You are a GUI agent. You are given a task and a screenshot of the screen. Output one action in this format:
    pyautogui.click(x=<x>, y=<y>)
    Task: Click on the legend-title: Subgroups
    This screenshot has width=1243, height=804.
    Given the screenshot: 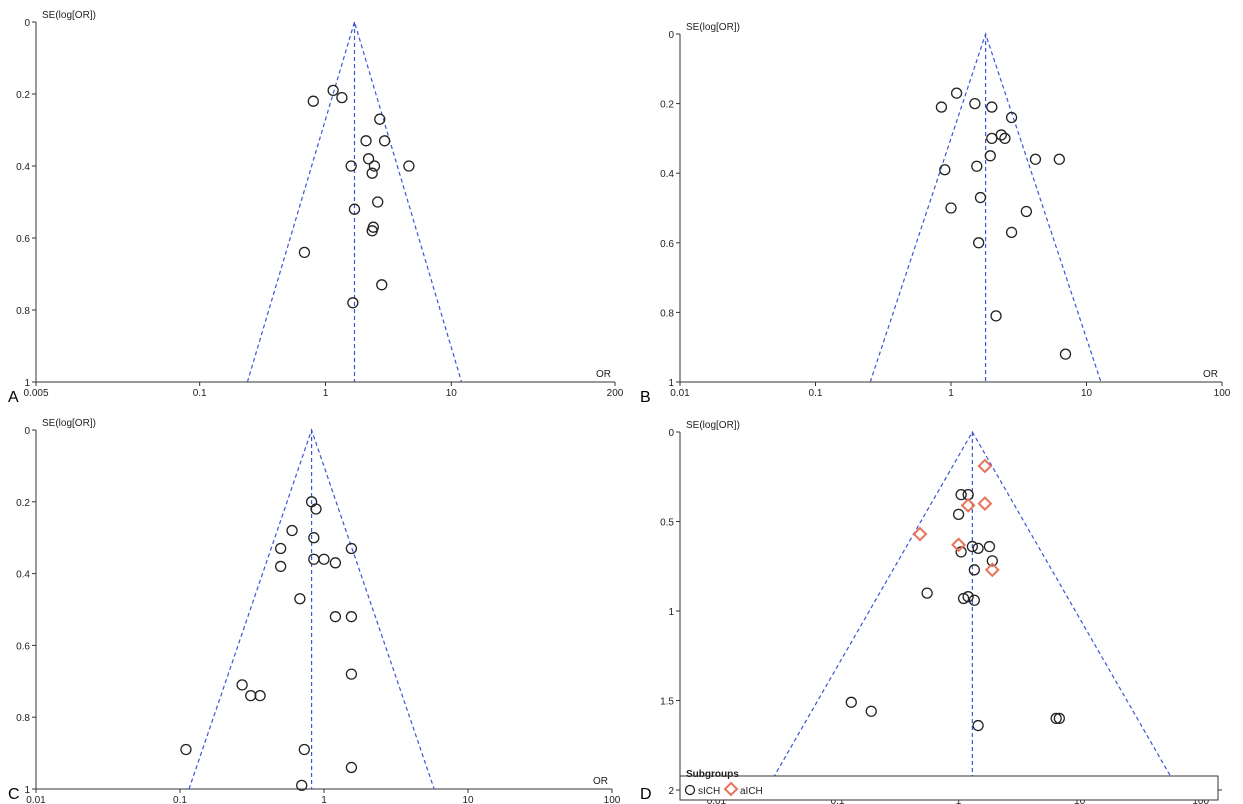 What is the action you would take?
    pyautogui.click(x=712, y=774)
    